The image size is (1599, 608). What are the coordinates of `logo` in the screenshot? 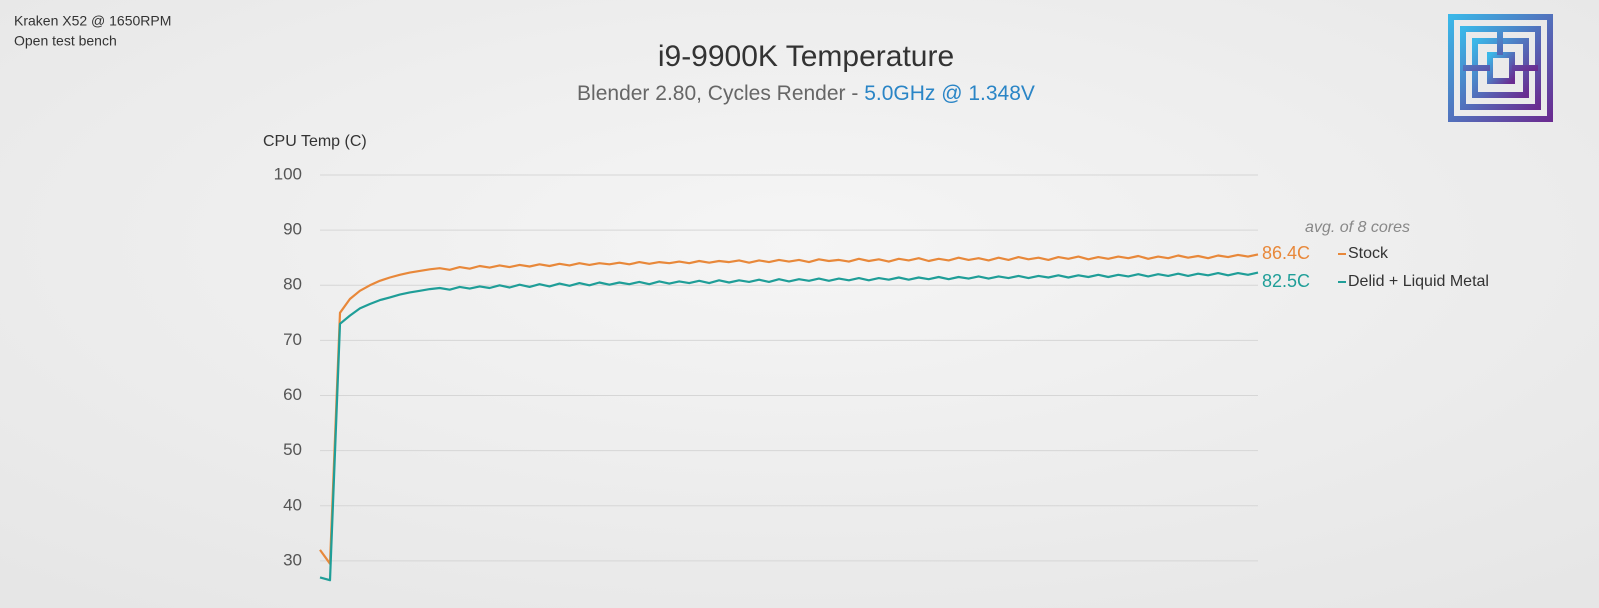 It's located at (1500, 68).